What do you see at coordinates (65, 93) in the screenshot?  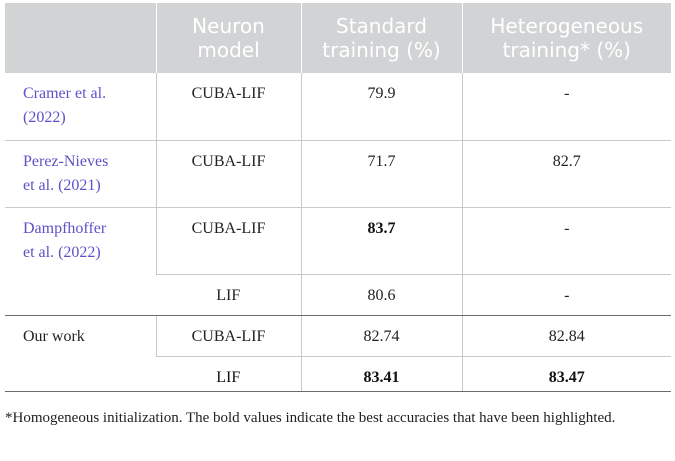 I see `study-name-line1: Cramer et al.` at bounding box center [65, 93].